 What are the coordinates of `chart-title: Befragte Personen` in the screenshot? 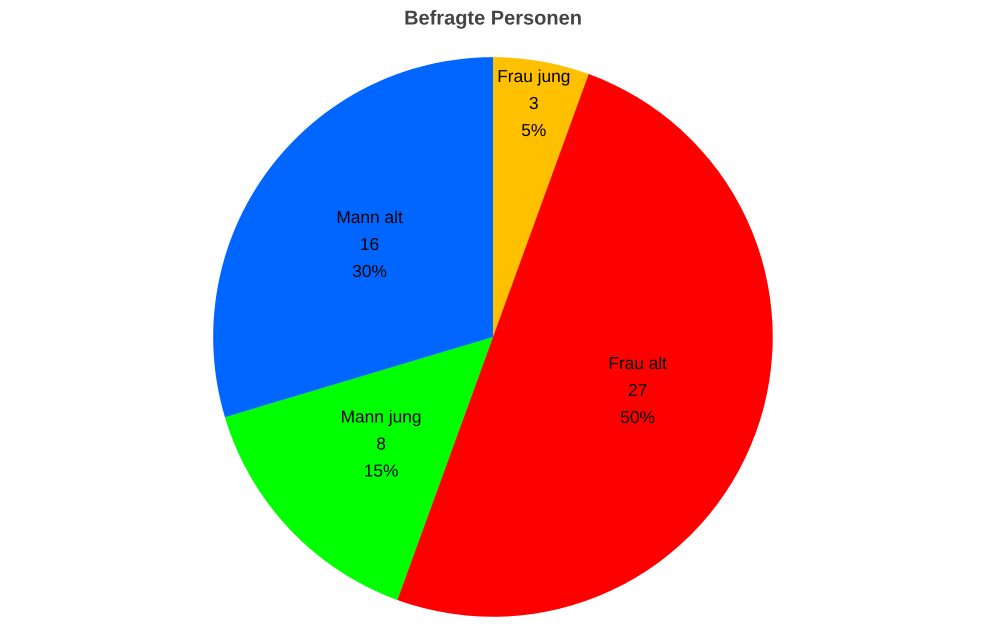 It's located at (493, 19).